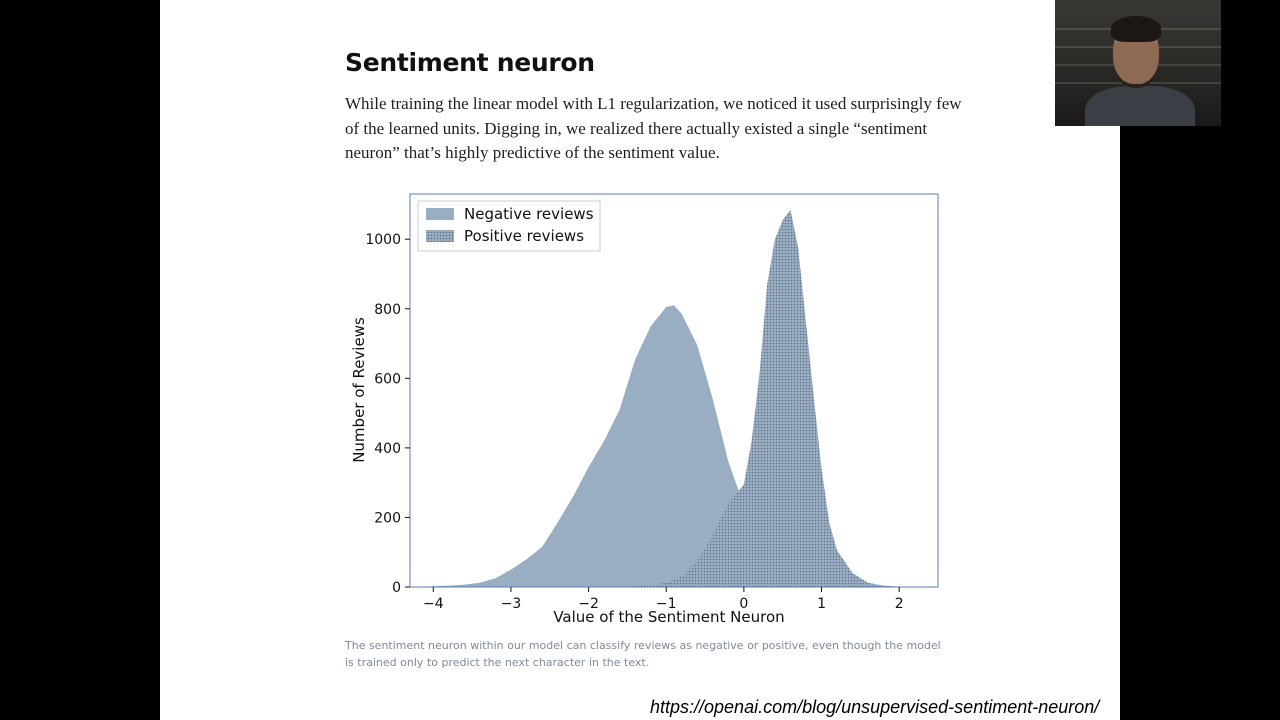 Image resolution: width=1280 pixels, height=720 pixels. I want to click on x-tick-label: −1, so click(666, 604).